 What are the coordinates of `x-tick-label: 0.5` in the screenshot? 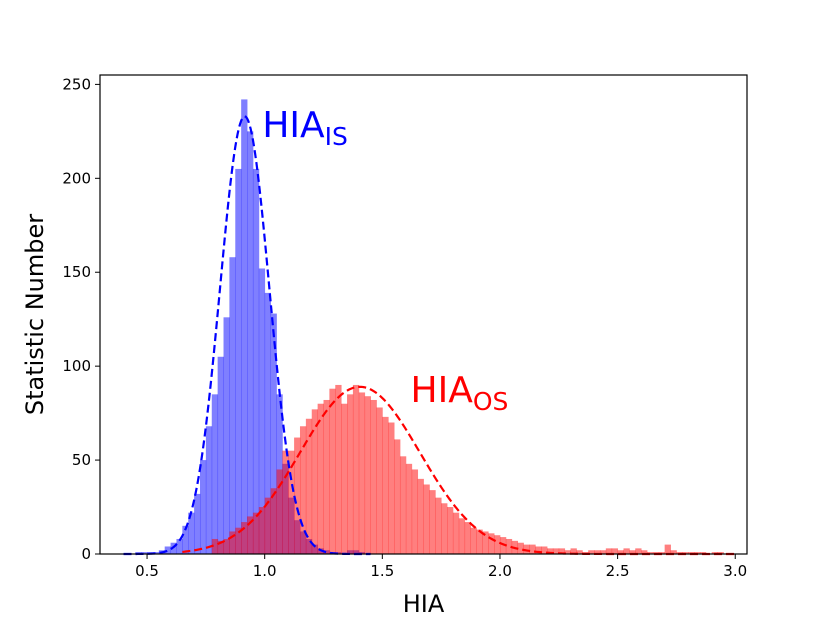 It's located at (147, 571).